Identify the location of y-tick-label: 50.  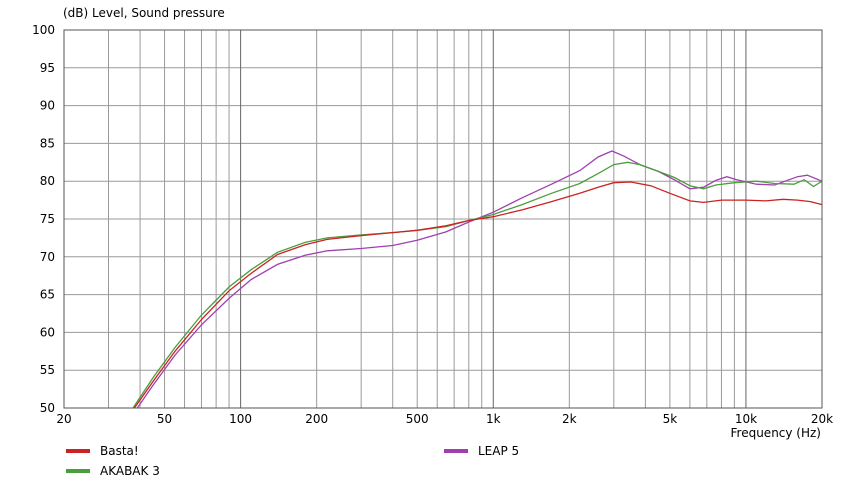
(47, 408).